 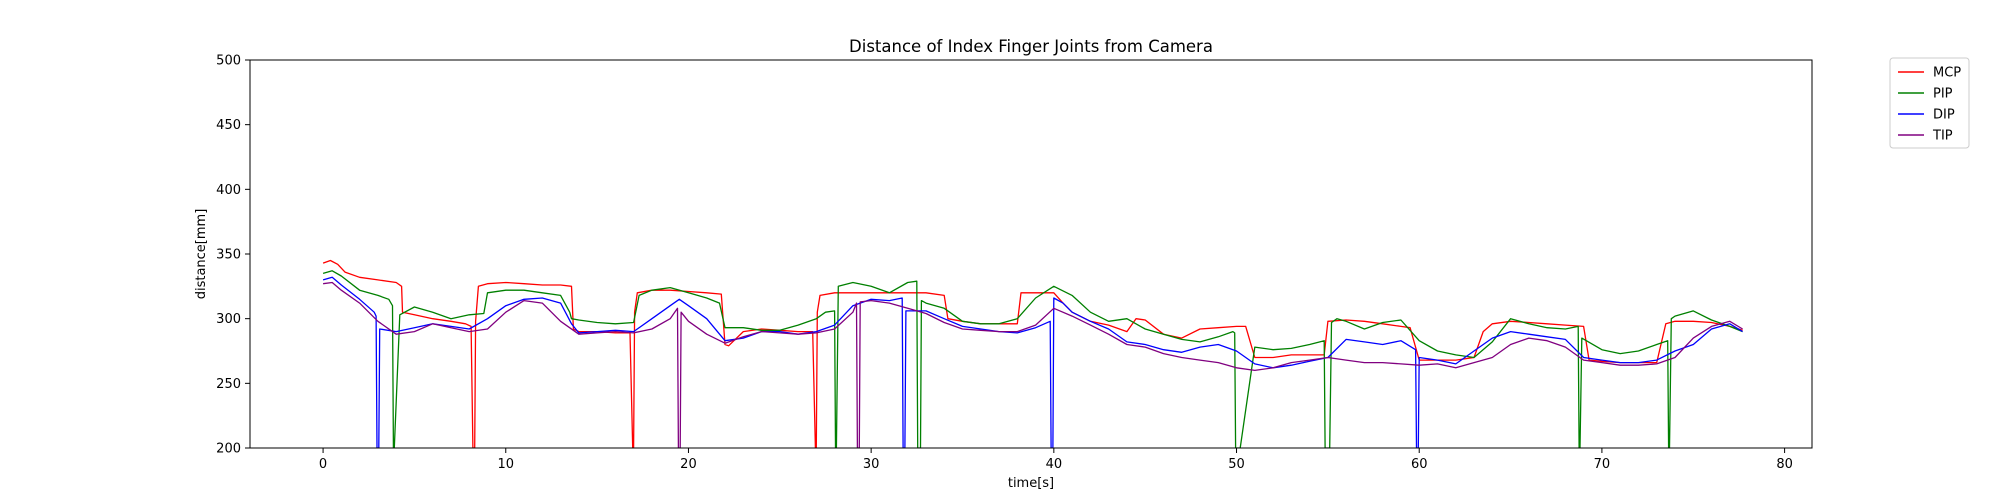 What do you see at coordinates (505, 464) in the screenshot?
I see `x-tick-label: 10` at bounding box center [505, 464].